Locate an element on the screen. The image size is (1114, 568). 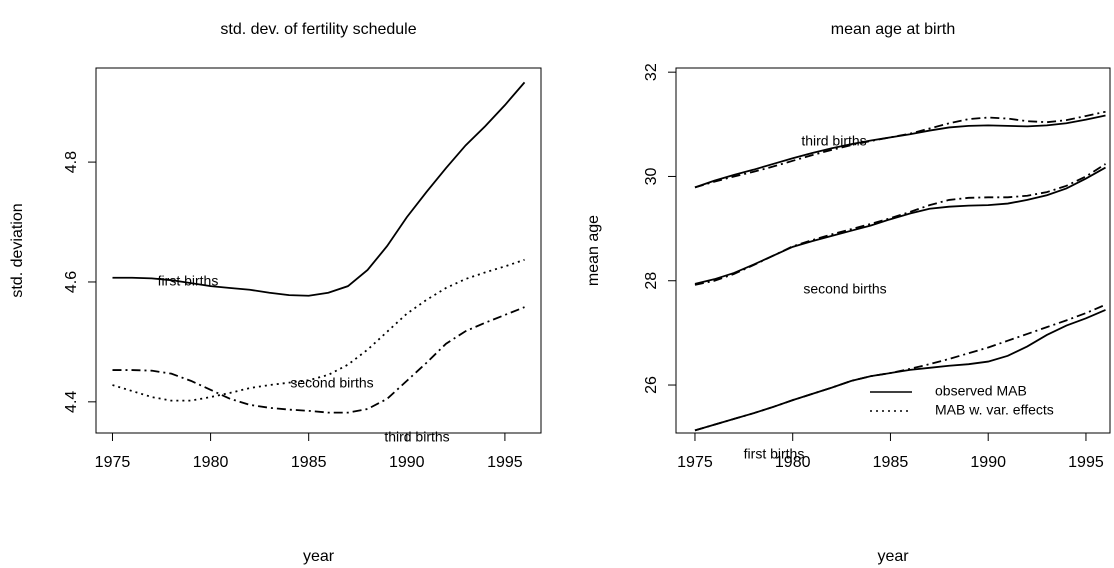
y-tick-label: 32 is located at coordinates (651, 72).